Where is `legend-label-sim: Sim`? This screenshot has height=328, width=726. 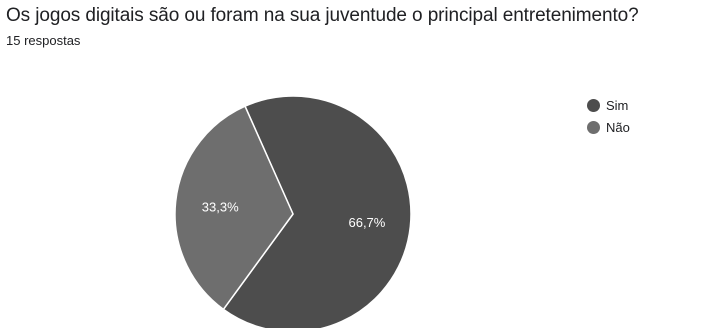
legend-label-sim: Sim is located at coordinates (617, 105).